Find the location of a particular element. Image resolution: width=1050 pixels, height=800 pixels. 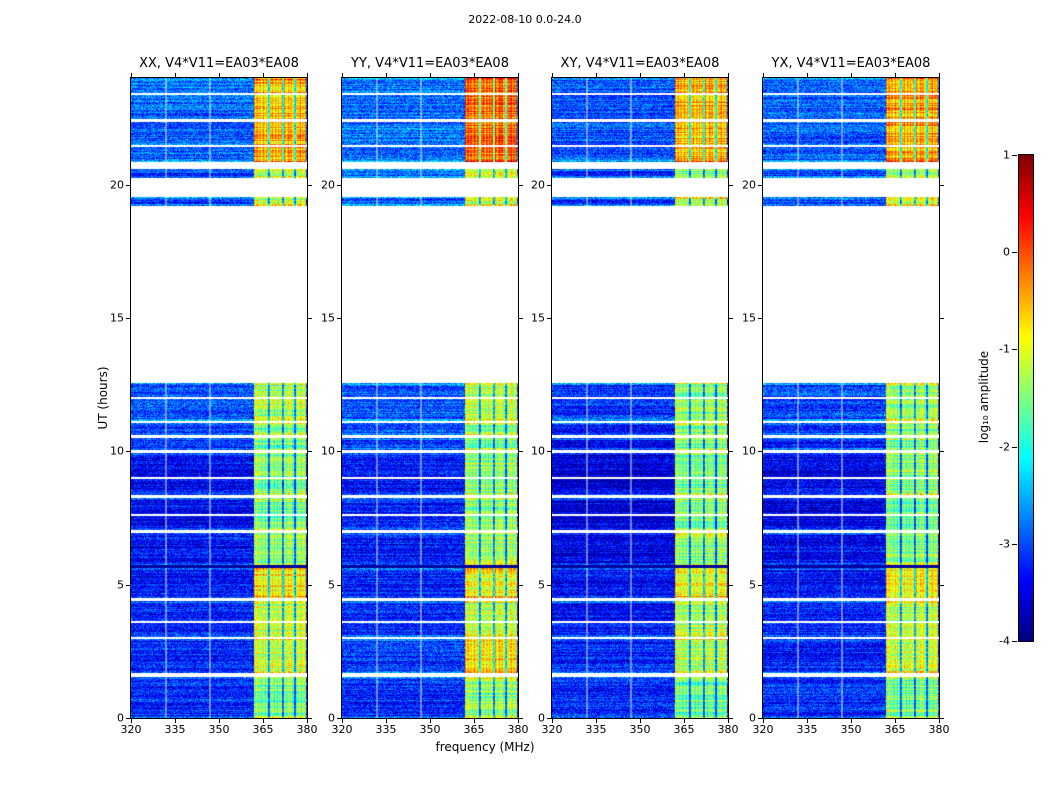

spectrogram-canvas-xy is located at coordinates (640, 398).